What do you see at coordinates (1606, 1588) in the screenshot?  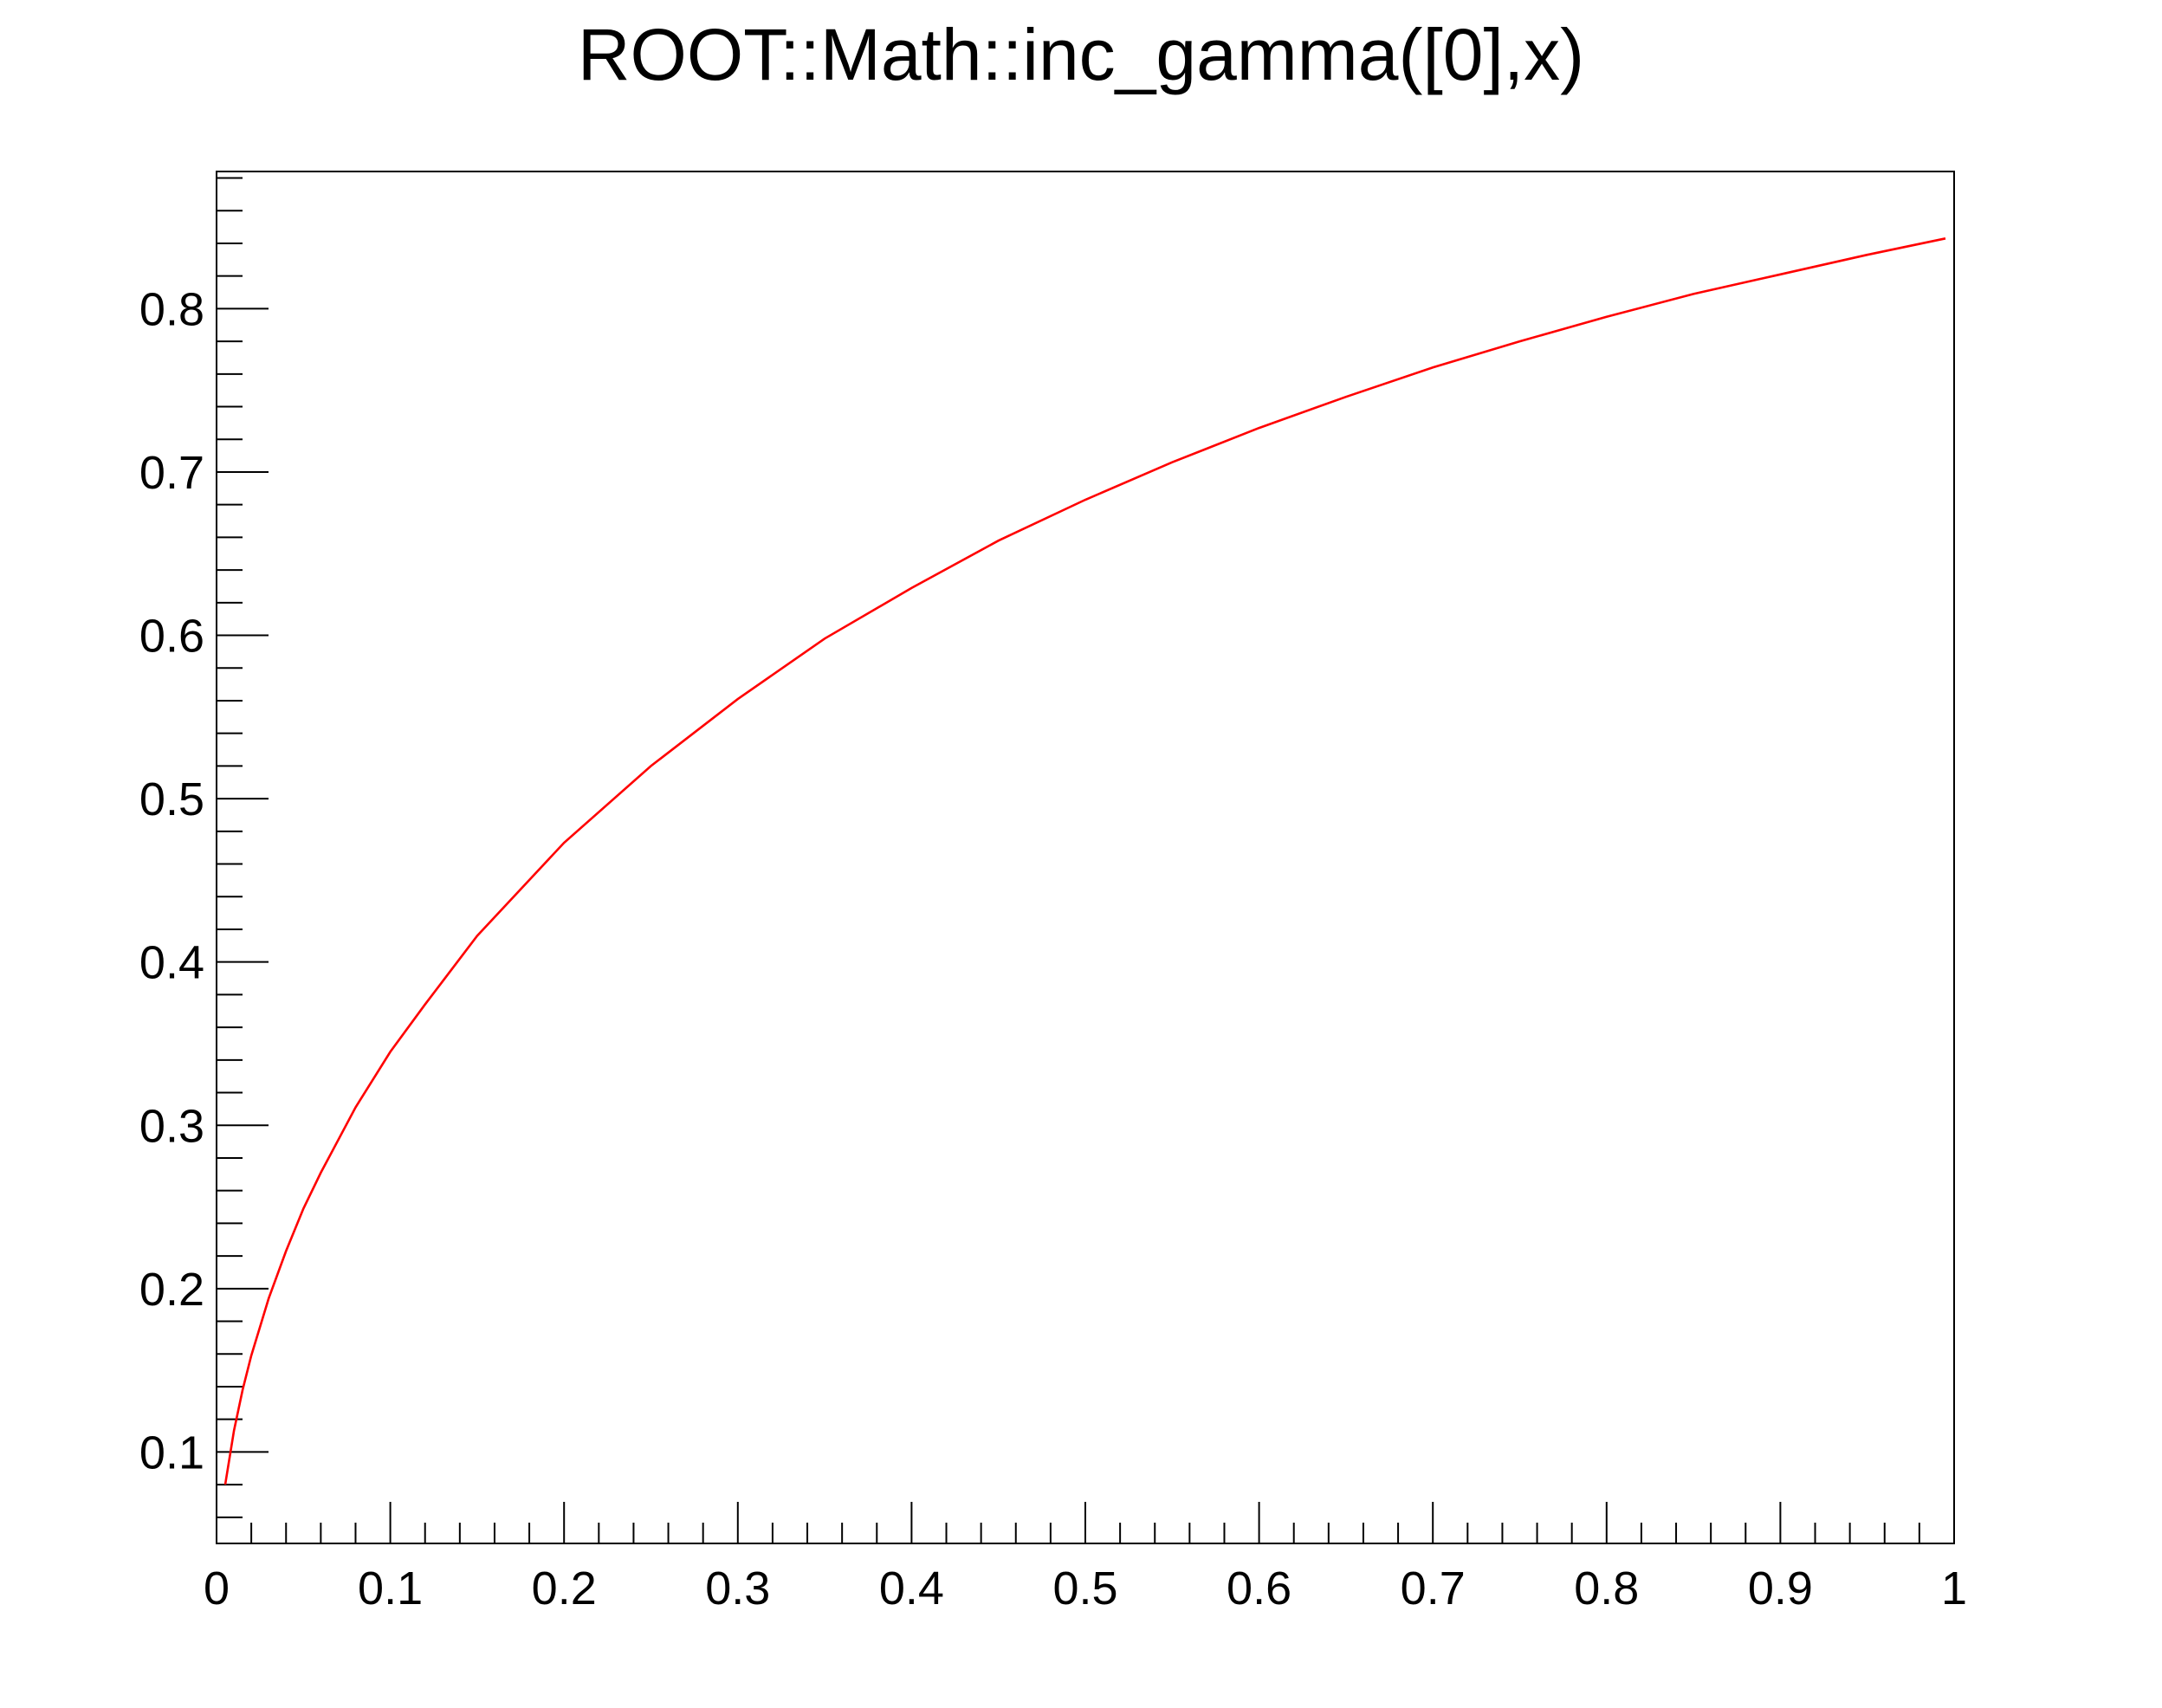 I see `x-tick-label: 0.8` at bounding box center [1606, 1588].